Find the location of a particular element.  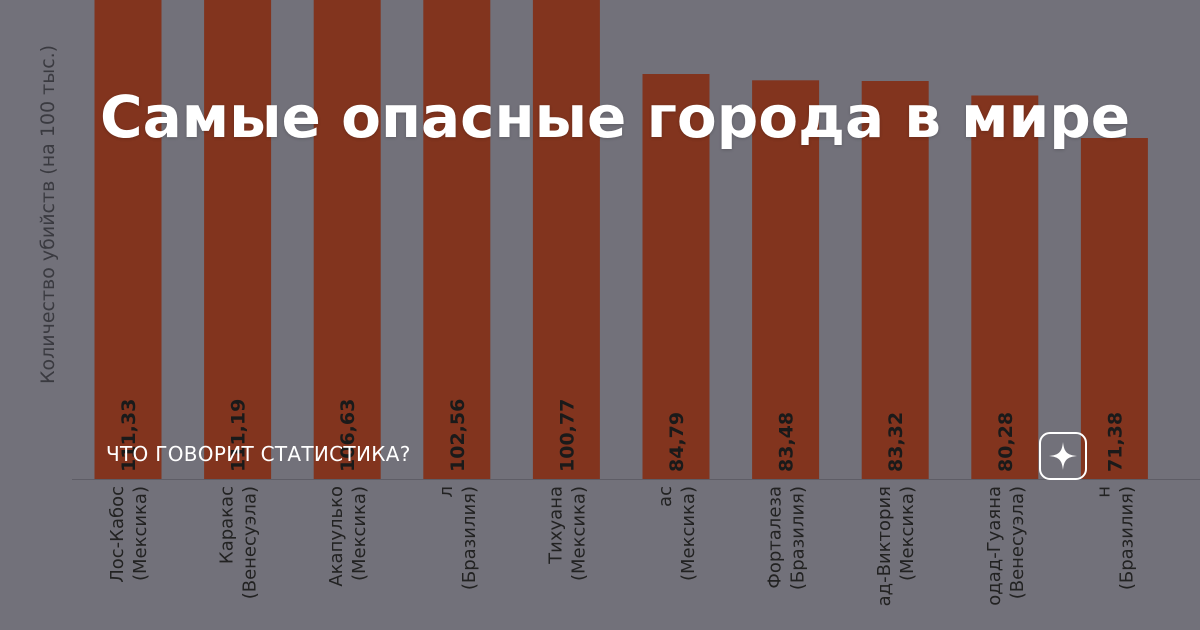

y-axis-label: Количество убийств (на 100 тыс.) is located at coordinates (48, 214).